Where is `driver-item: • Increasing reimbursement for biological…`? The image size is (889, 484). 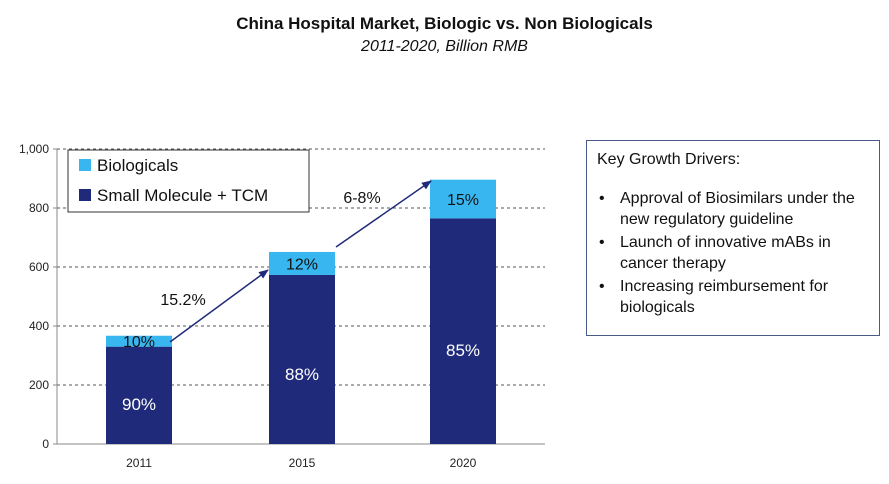 driver-item: • Increasing reimbursement for biological… is located at coordinates (733, 297).